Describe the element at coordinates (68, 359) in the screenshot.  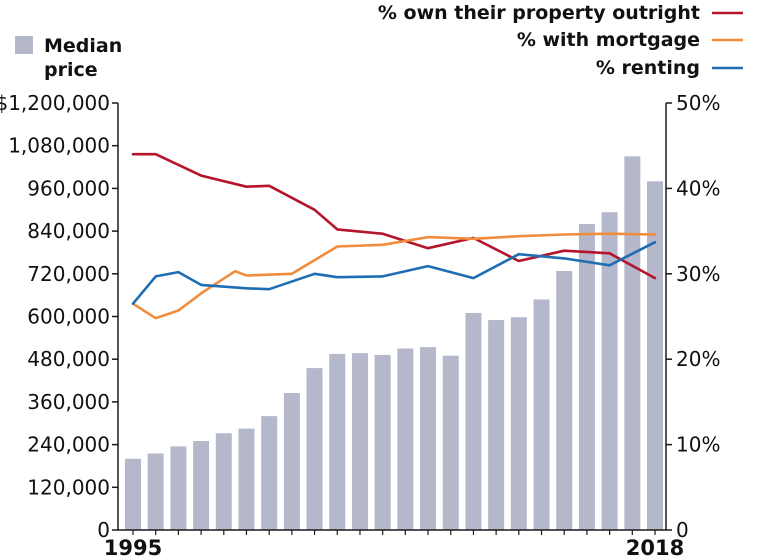
I see `y-left-tick-label: 480,000` at that location.